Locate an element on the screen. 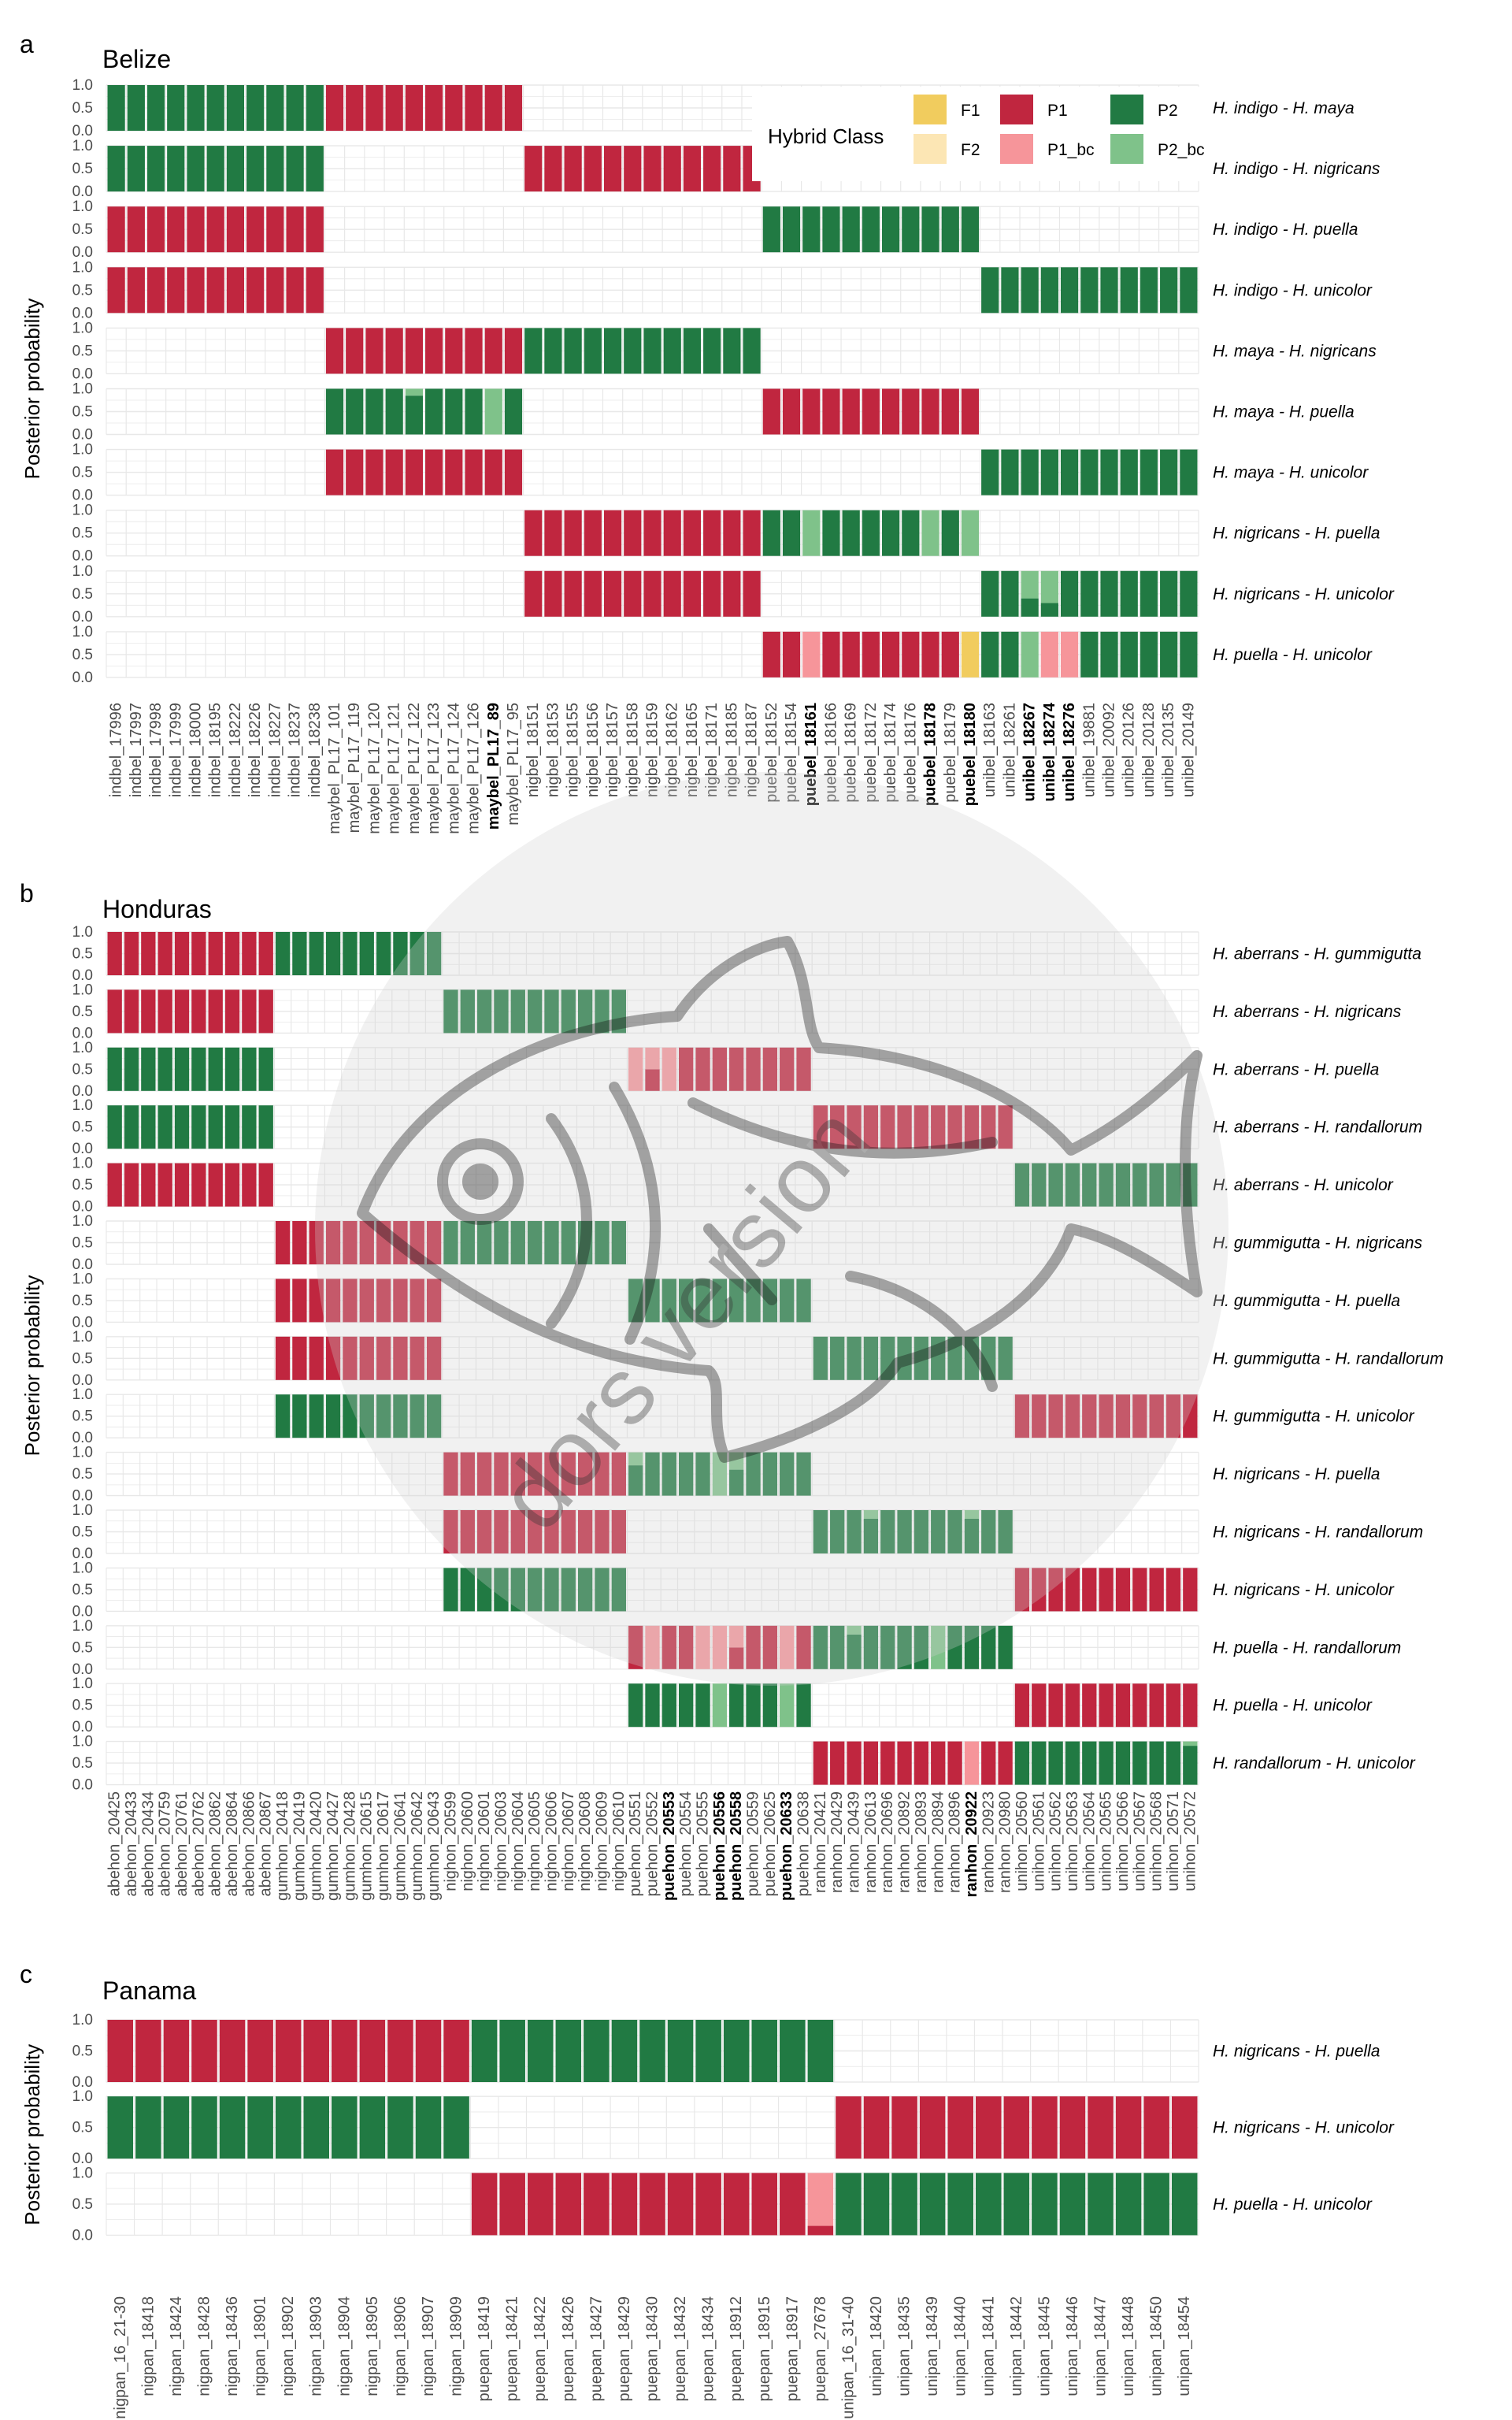 The height and width of the screenshot is (2420, 1512). x-tick-label-gumhon-20428: gumhon_20428 is located at coordinates (349, 1846).